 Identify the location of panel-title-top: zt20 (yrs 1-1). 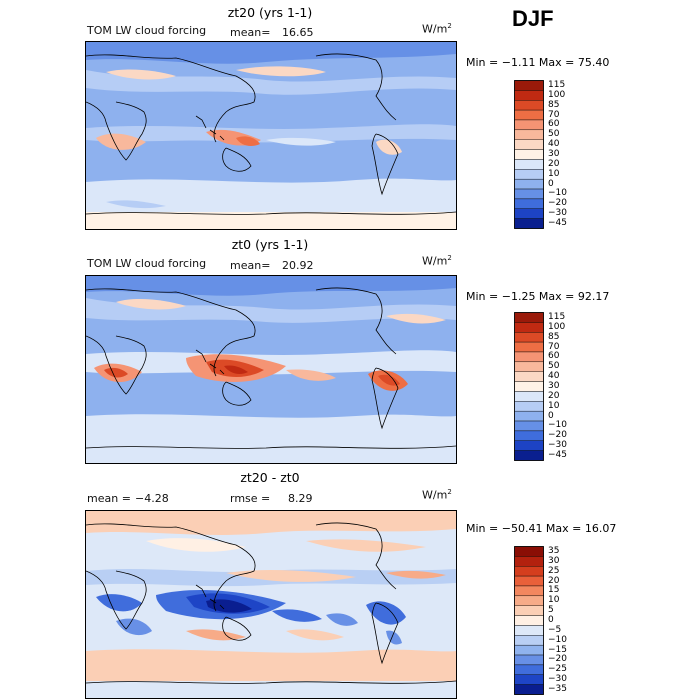
(270, 12).